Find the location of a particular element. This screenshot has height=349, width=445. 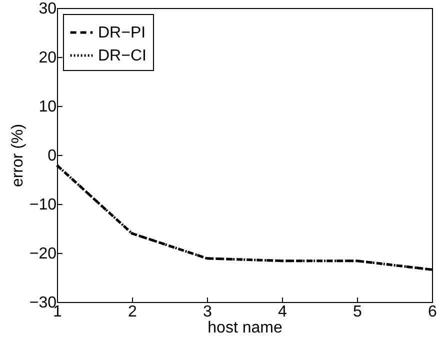

legend-label: DR−PI is located at coordinates (122, 33).